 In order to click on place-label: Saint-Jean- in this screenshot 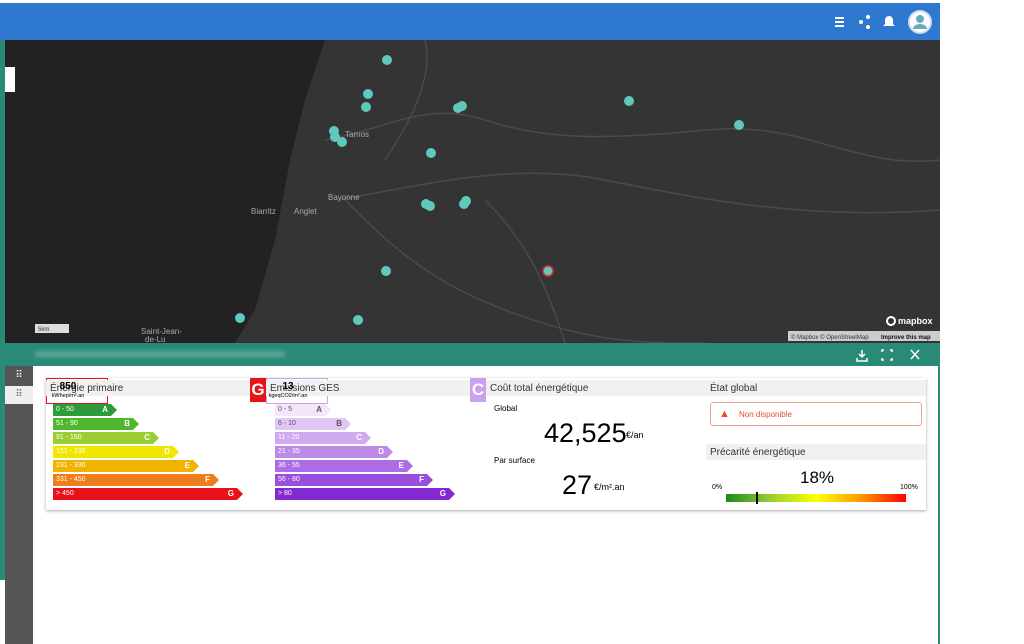, I will do `click(161, 331)`.